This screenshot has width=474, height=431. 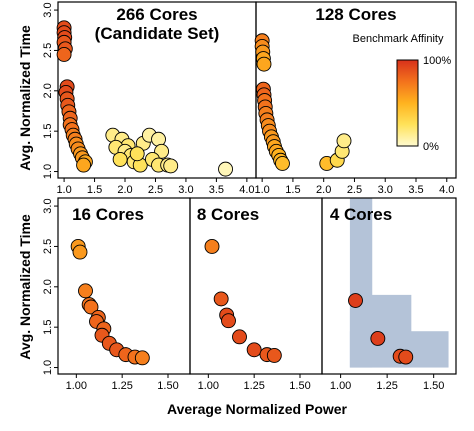 What do you see at coordinates (355, 14) in the screenshot?
I see `panel-title: 128 Cores` at bounding box center [355, 14].